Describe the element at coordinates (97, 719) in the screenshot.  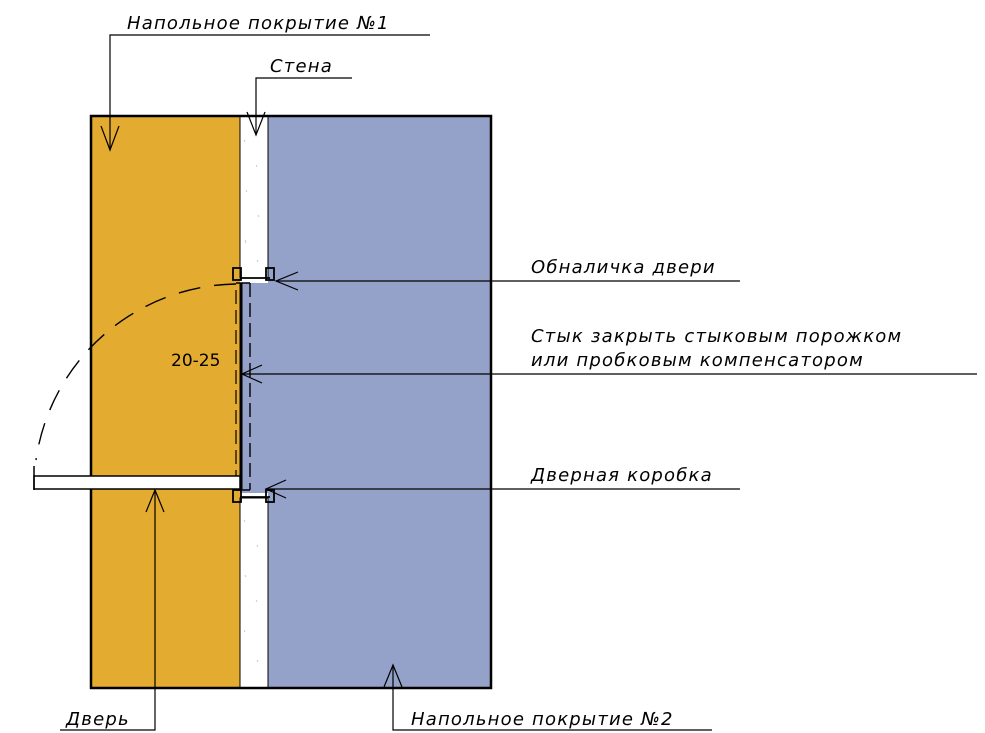
I see `door-label: Дверь` at that location.